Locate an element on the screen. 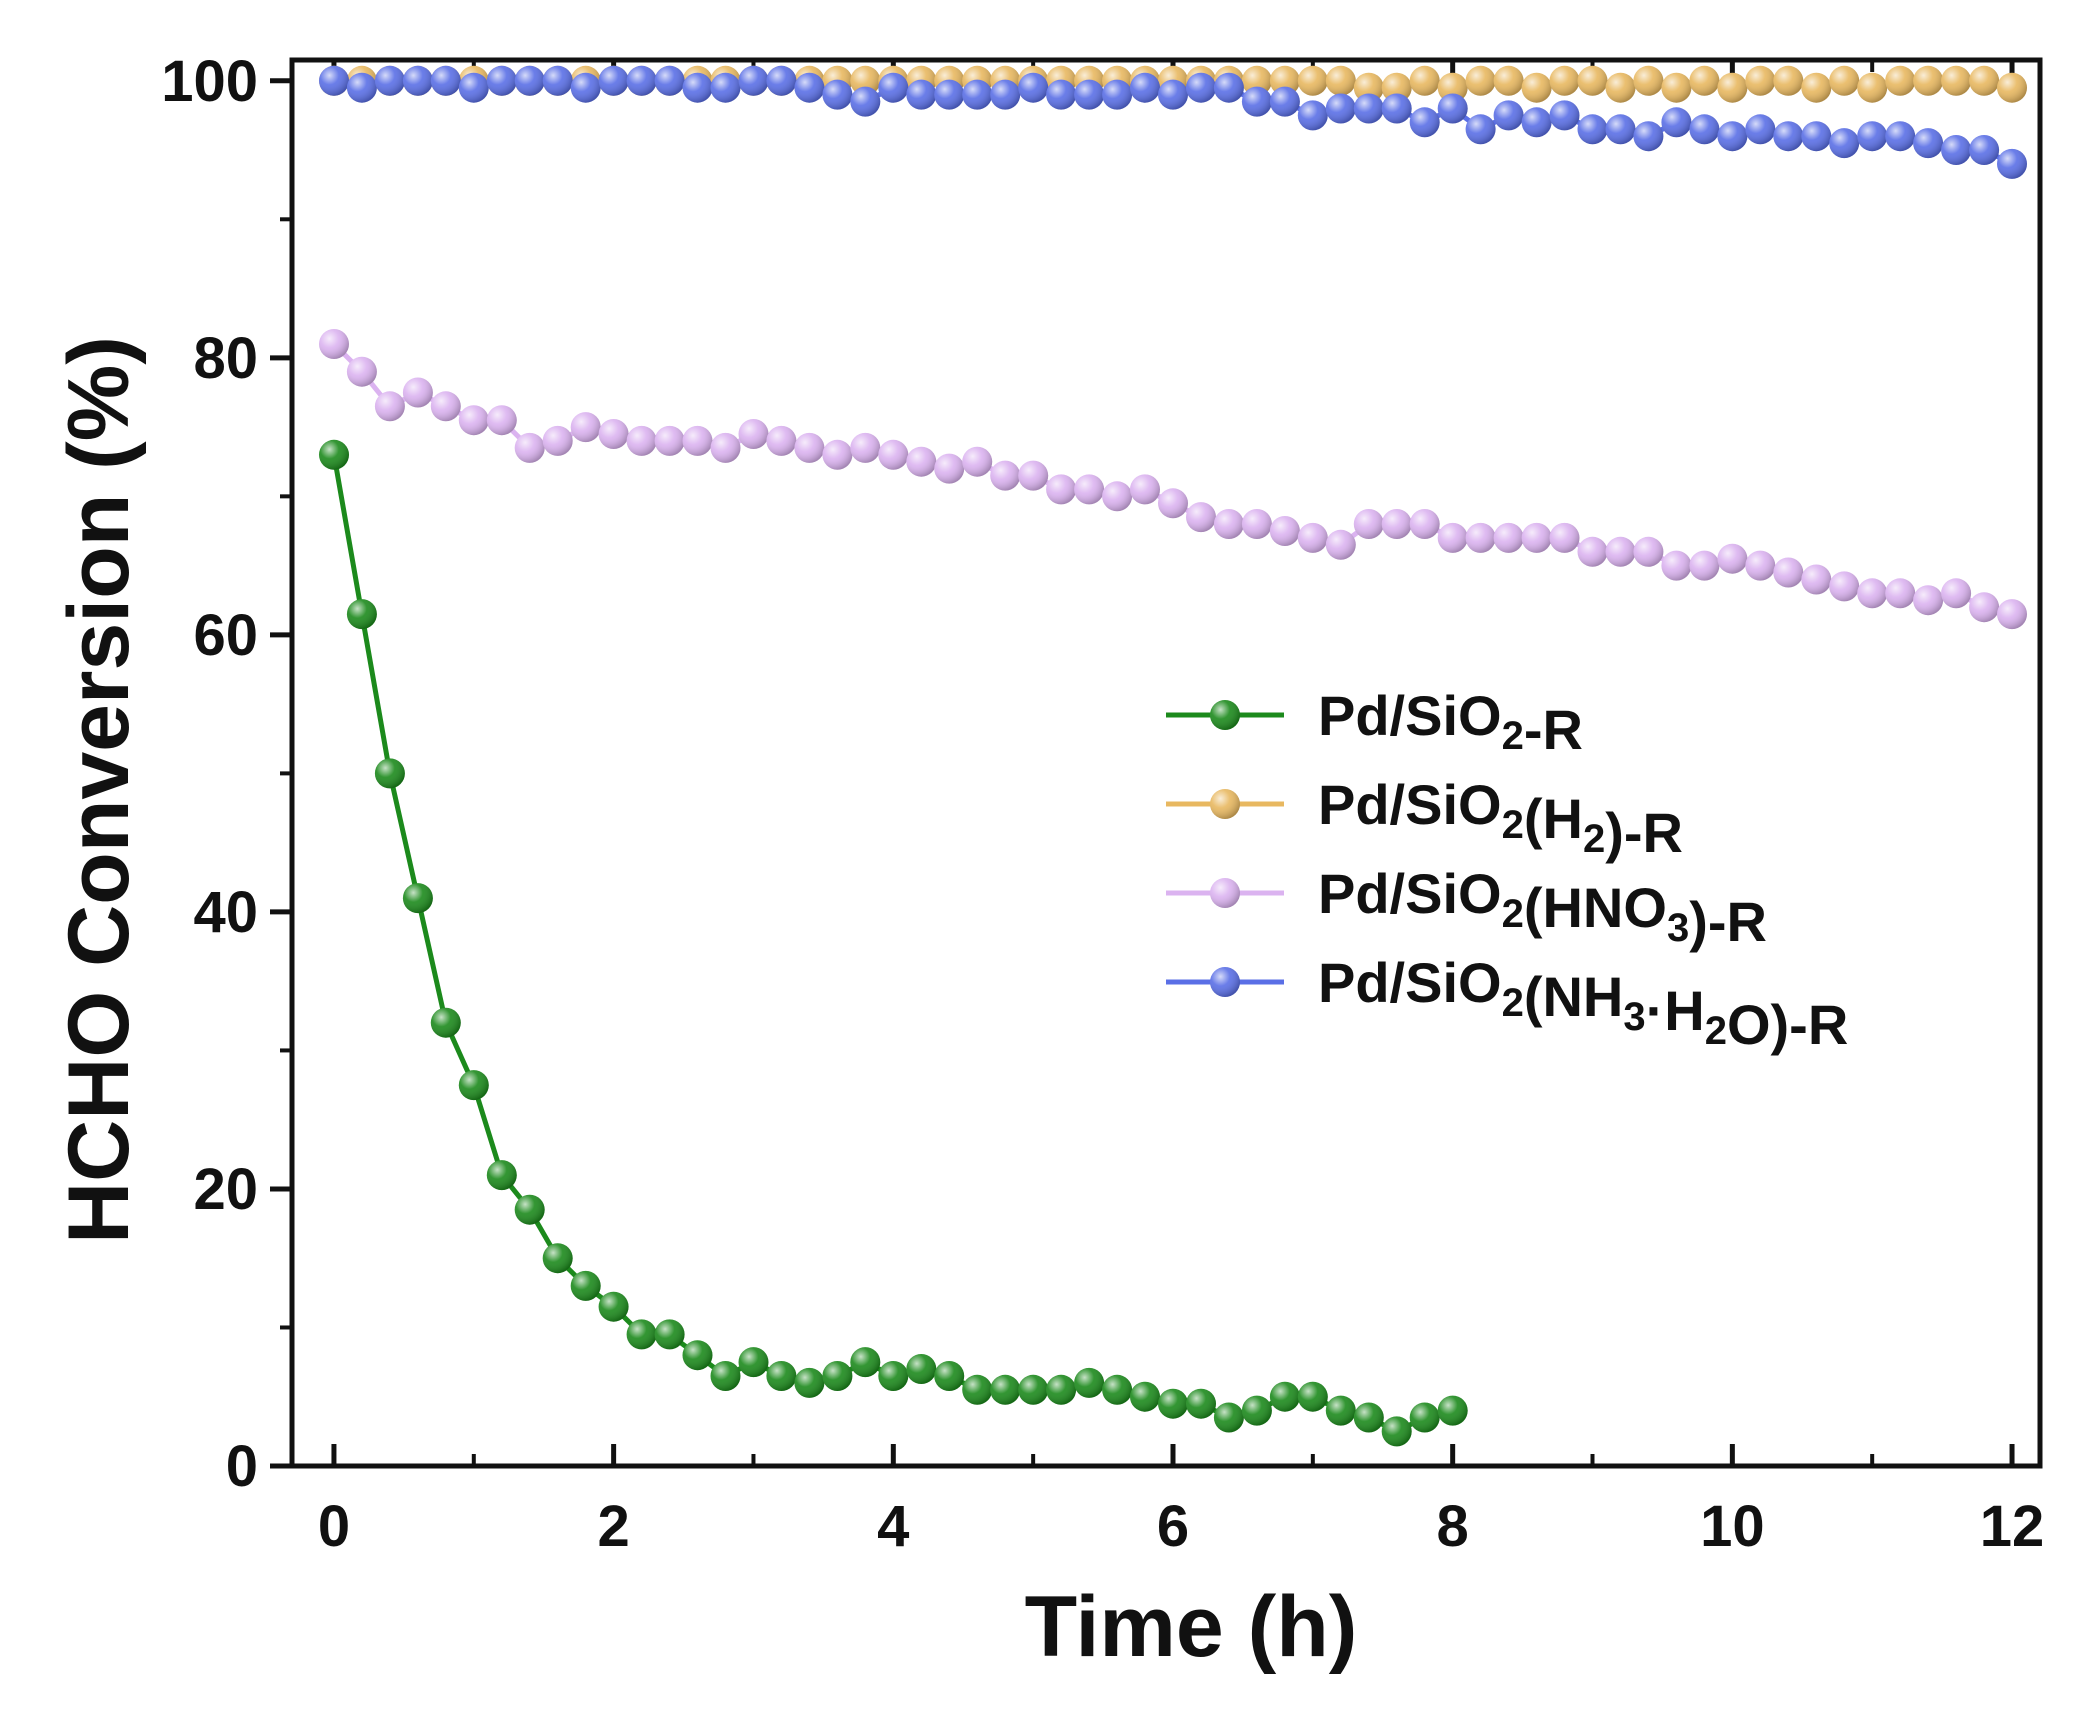 Image resolution: width=2081 pixels, height=1722 pixels. x-tick-label: 4 is located at coordinates (893, 1526).